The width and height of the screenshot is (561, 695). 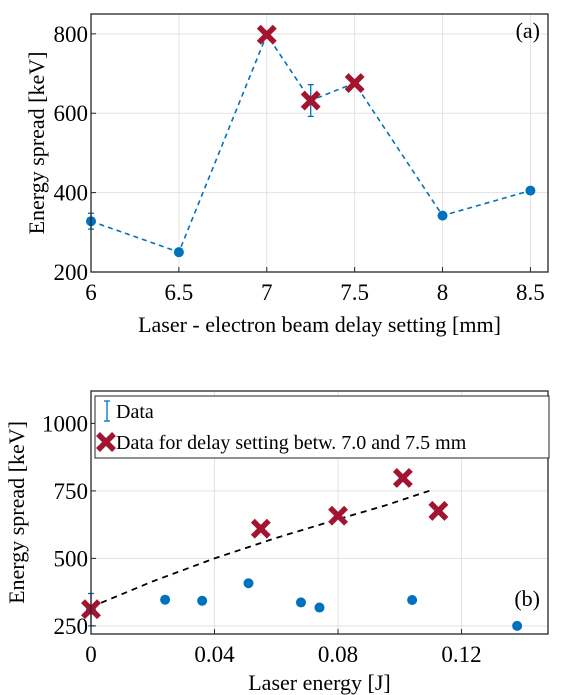 I want to click on legend-errorbar, so click(x=107, y=411).